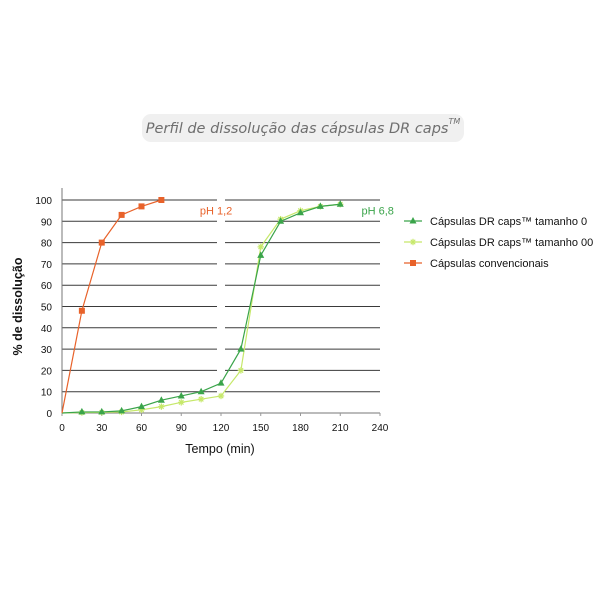 This screenshot has height=600, width=600. Describe the element at coordinates (47, 244) in the screenshot. I see `y-tick-label: 80` at that location.